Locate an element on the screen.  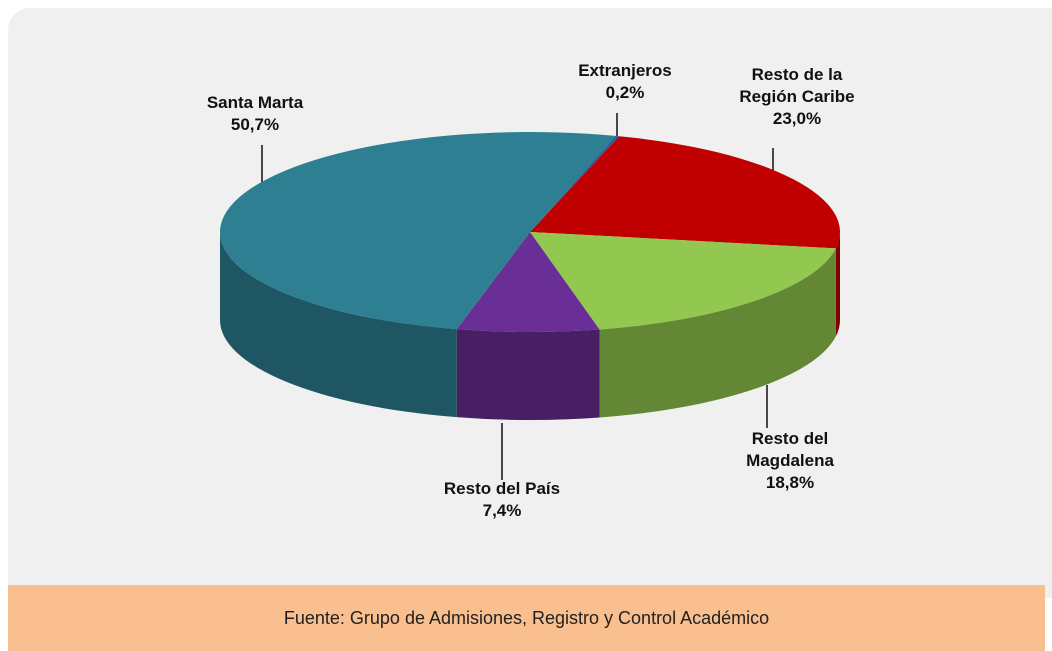
data-label: Resto de la Región Caribe 23,0% is located at coordinates (797, 97).